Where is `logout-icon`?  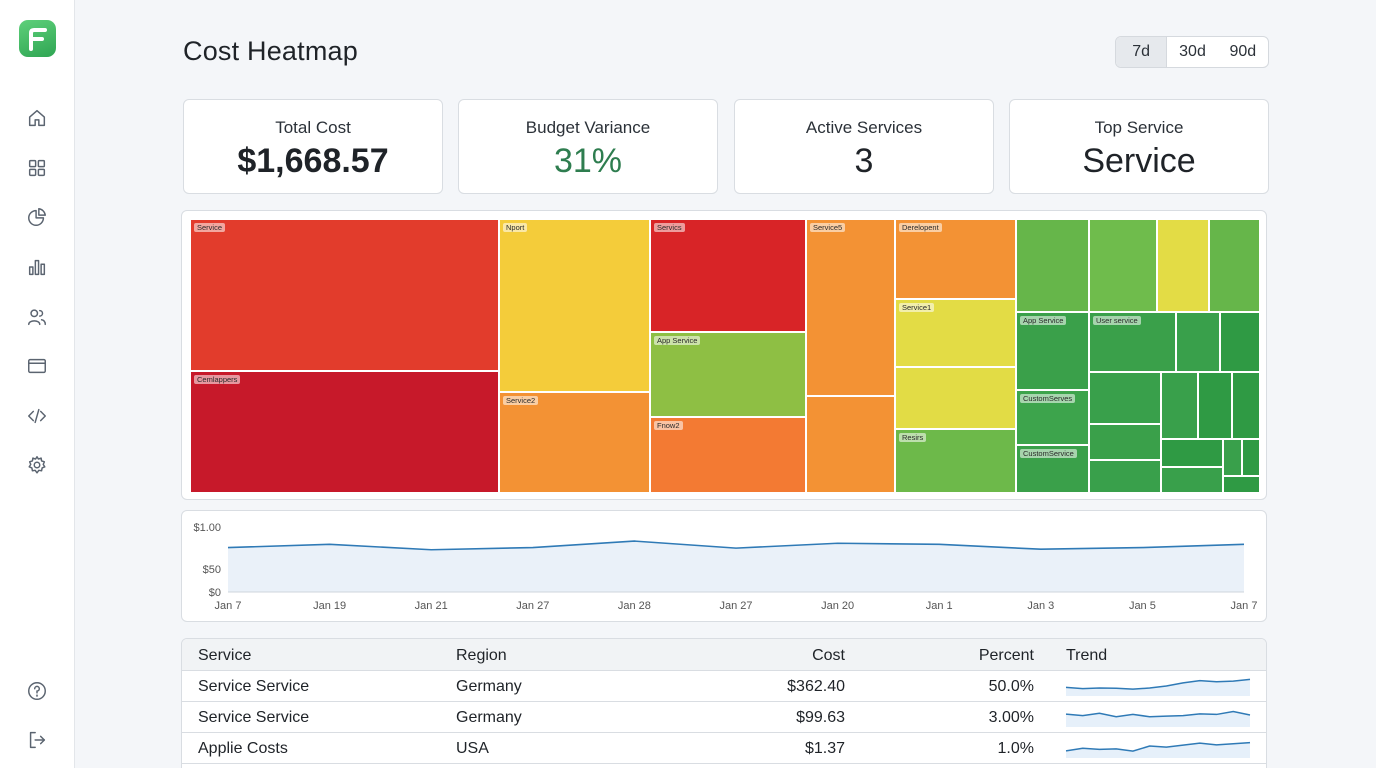 logout-icon is located at coordinates (37, 740).